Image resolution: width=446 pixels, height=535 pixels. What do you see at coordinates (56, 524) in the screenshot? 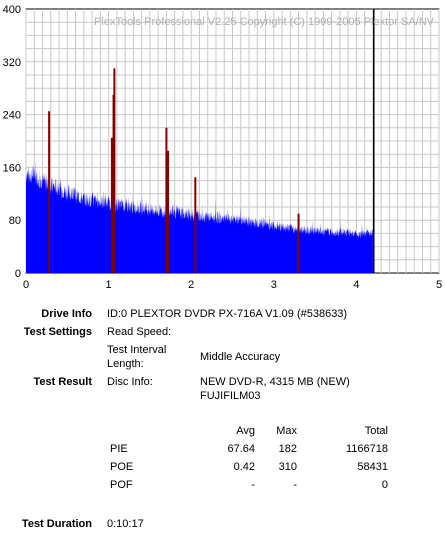
I see `test-duration-label: Test Duration` at bounding box center [56, 524].